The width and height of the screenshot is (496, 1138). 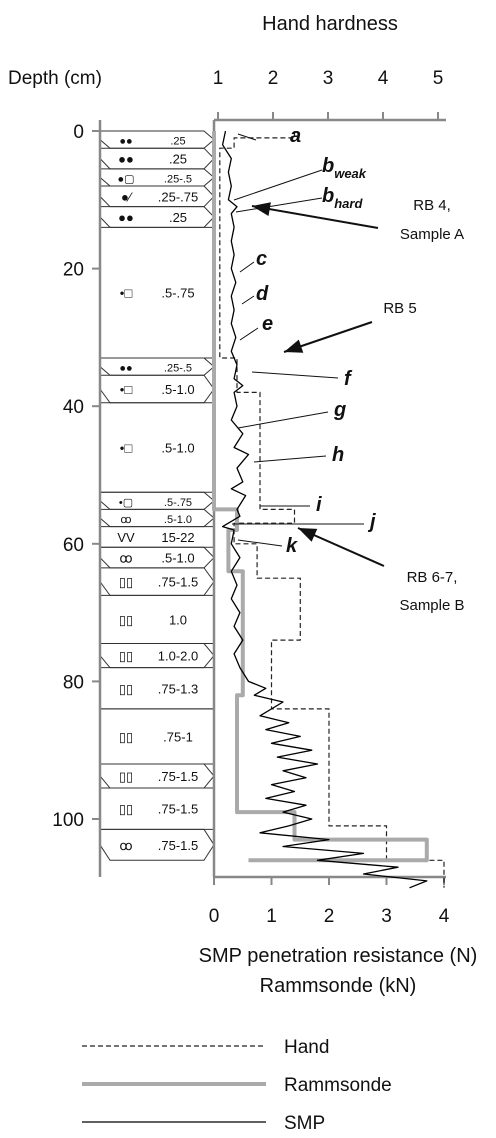 I want to click on annotation-letter: i, so click(x=319, y=505).